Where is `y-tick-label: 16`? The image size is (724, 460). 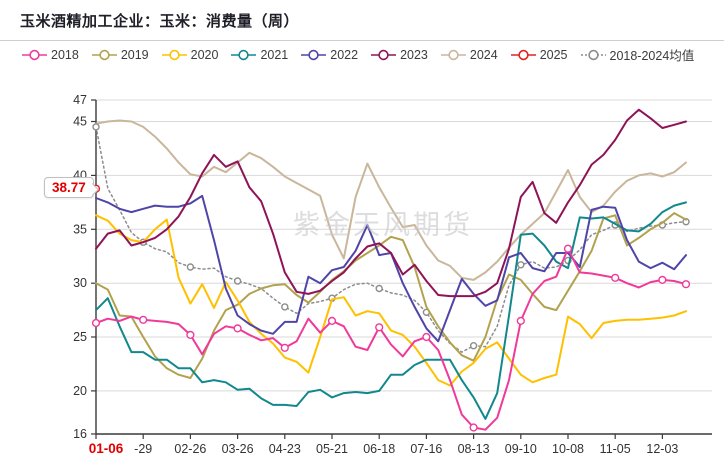
y-tick-label: 16 is located at coordinates (80, 434).